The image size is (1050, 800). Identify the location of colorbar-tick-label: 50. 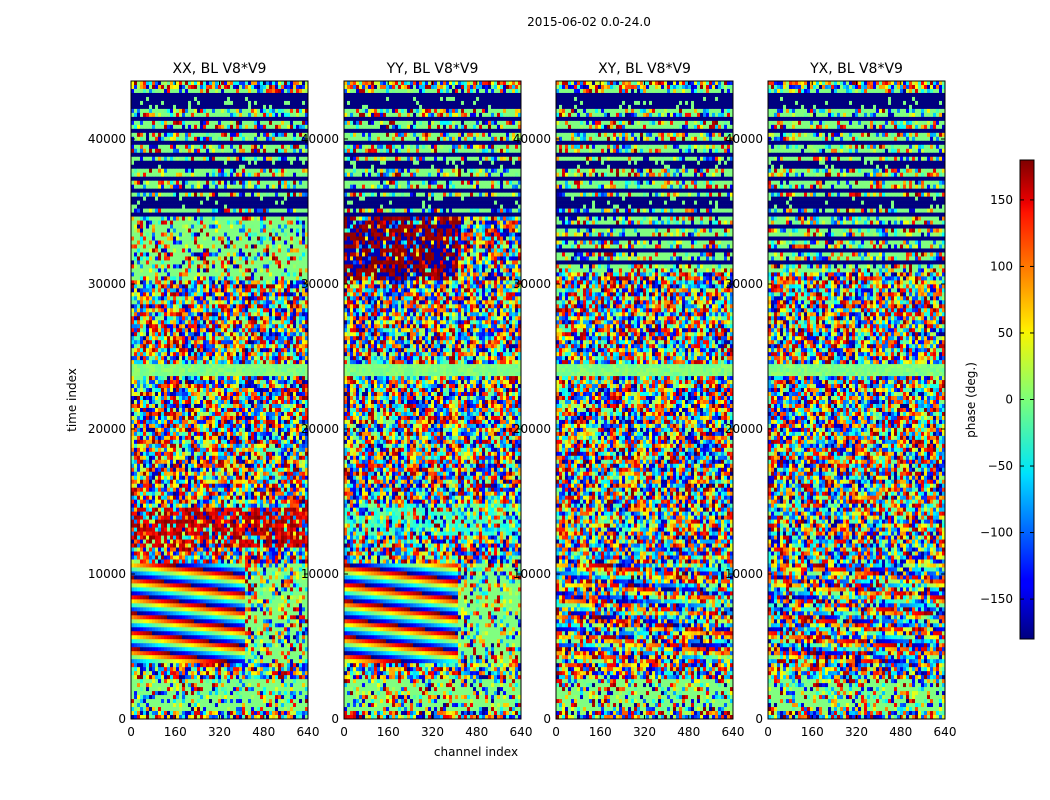
(1005, 333).